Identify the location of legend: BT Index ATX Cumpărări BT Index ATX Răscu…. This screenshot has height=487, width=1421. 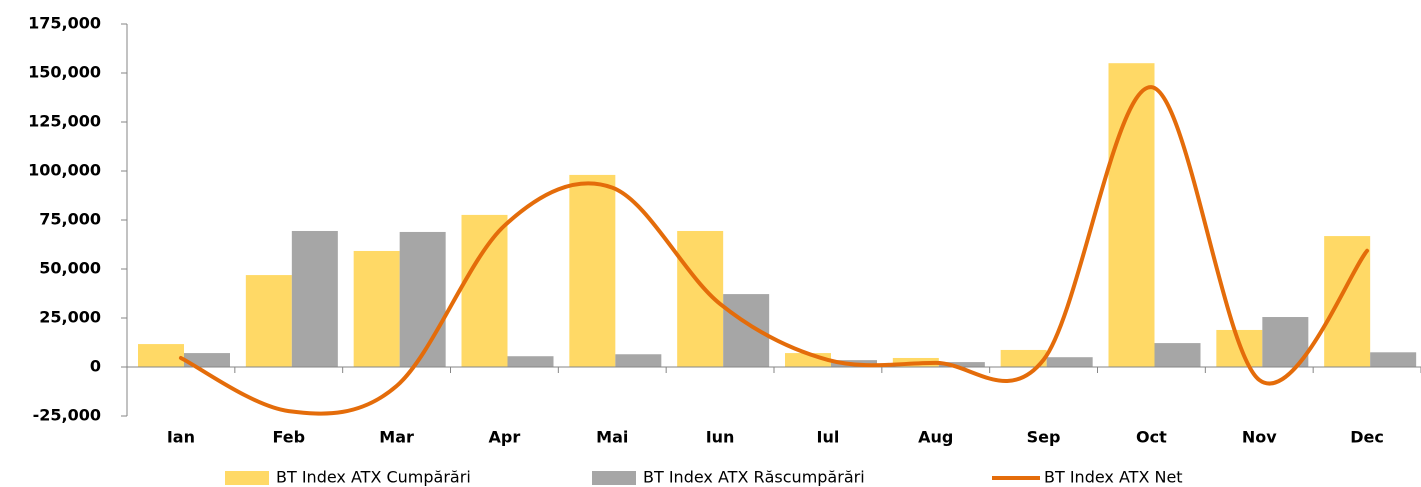
(704, 477).